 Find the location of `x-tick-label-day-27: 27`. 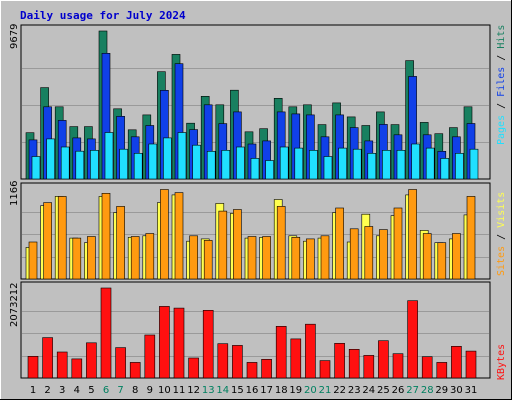

x-tick-label-day-27: 27 is located at coordinates (412, 390).